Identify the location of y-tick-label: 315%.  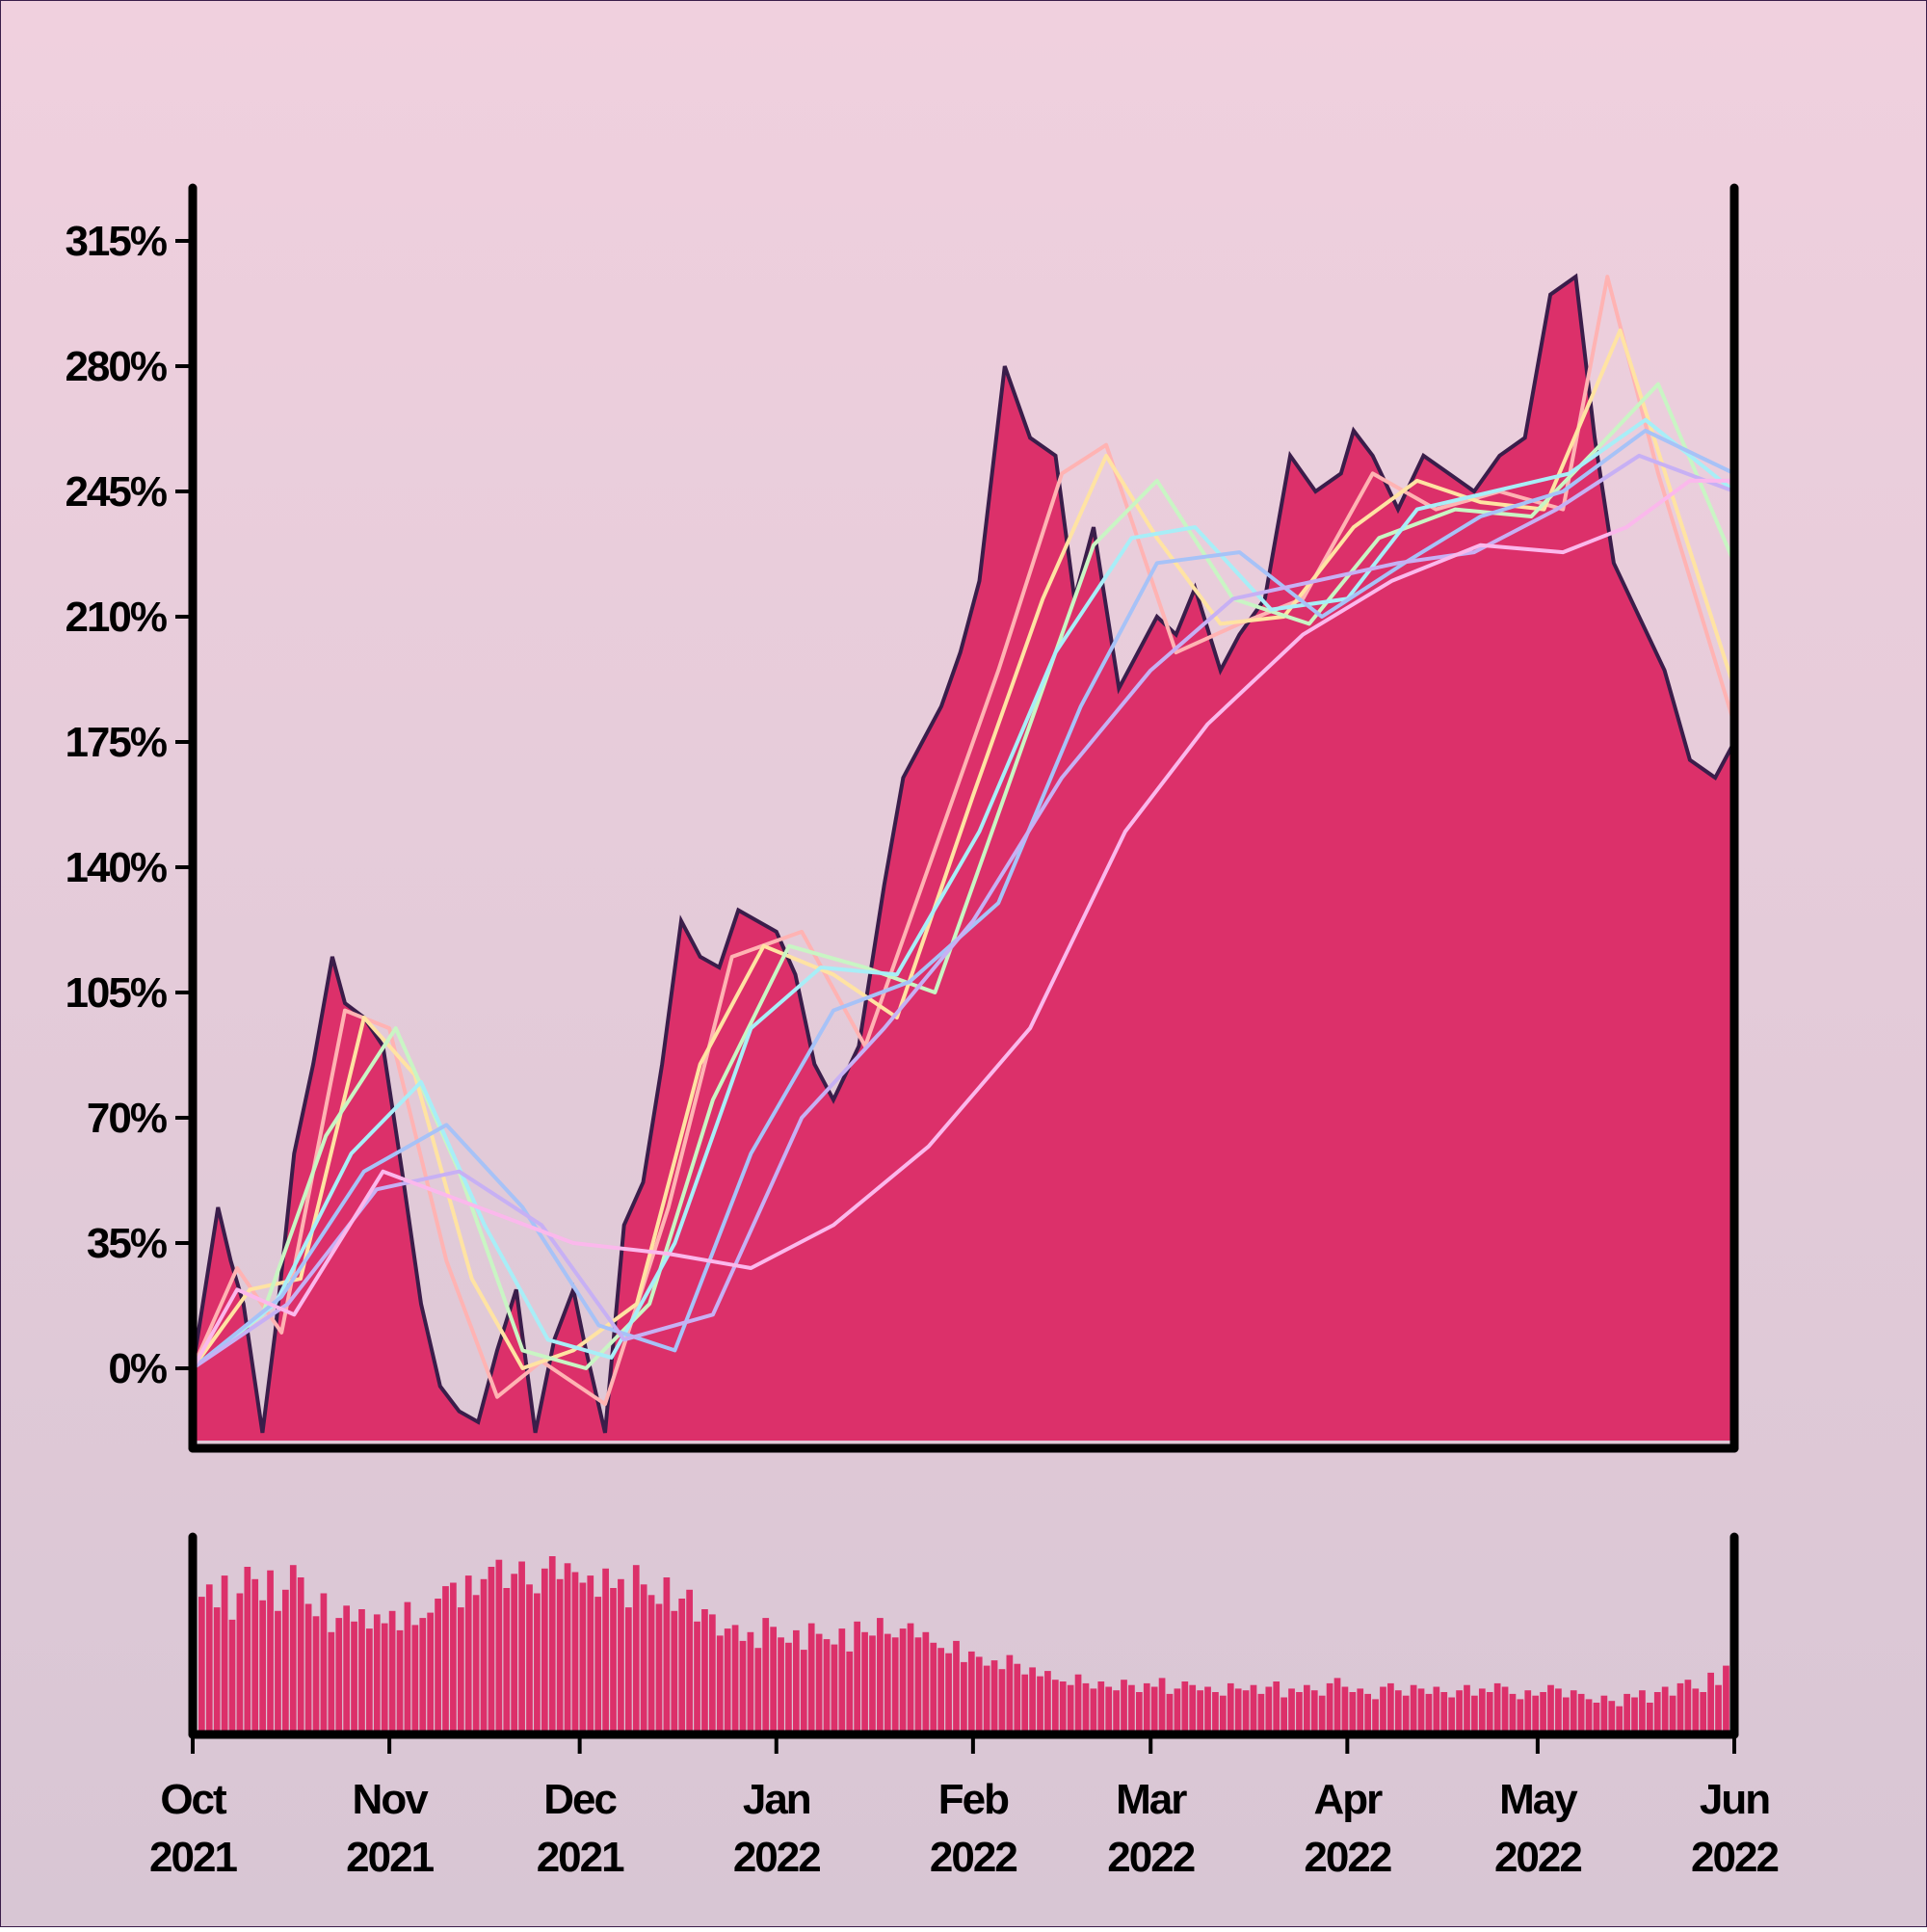
(116, 241).